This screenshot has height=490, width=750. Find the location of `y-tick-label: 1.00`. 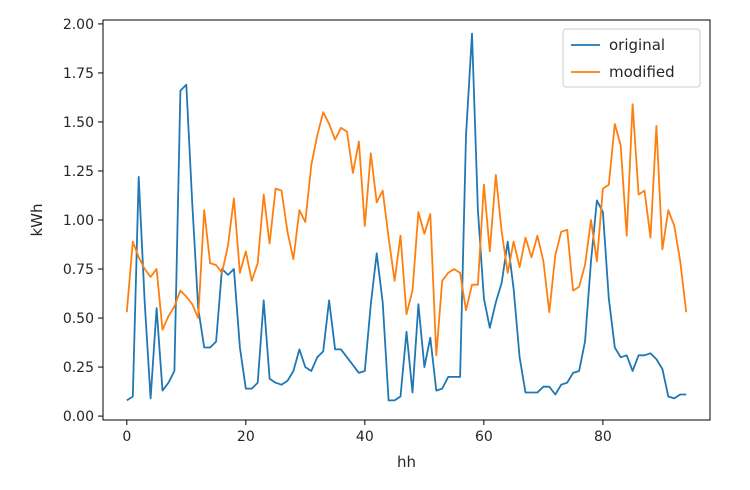

y-tick-label: 1.00 is located at coordinates (78, 221).